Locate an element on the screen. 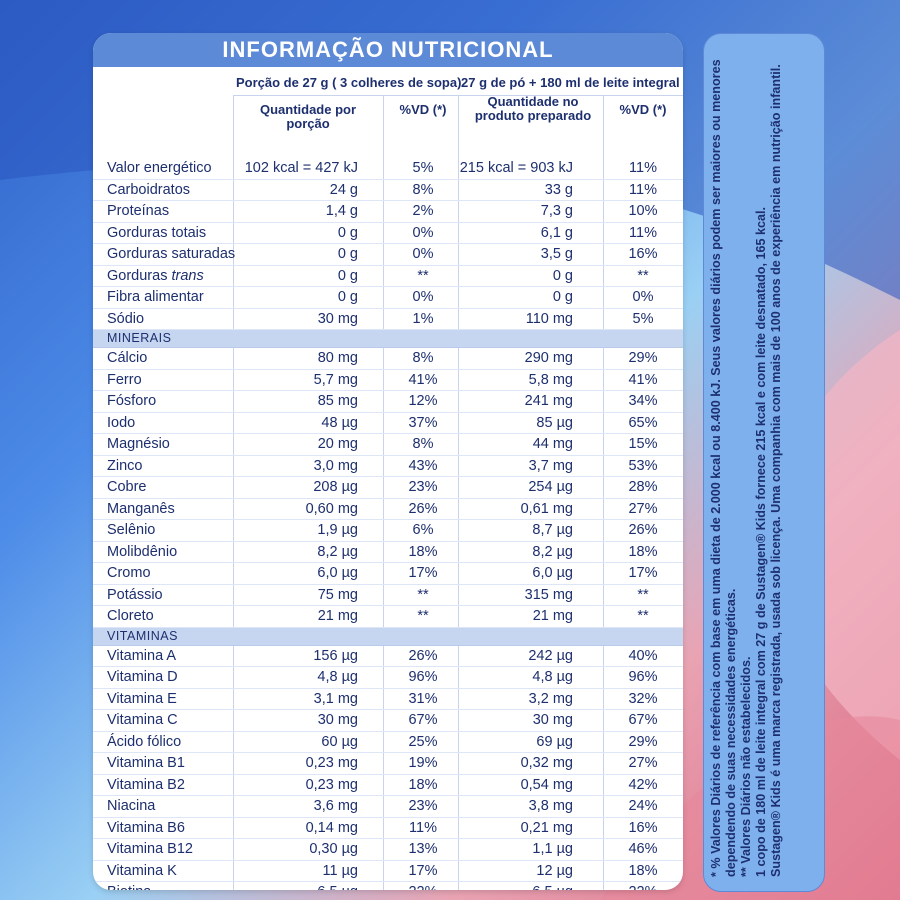  portion-vd: 43% is located at coordinates (423, 465).